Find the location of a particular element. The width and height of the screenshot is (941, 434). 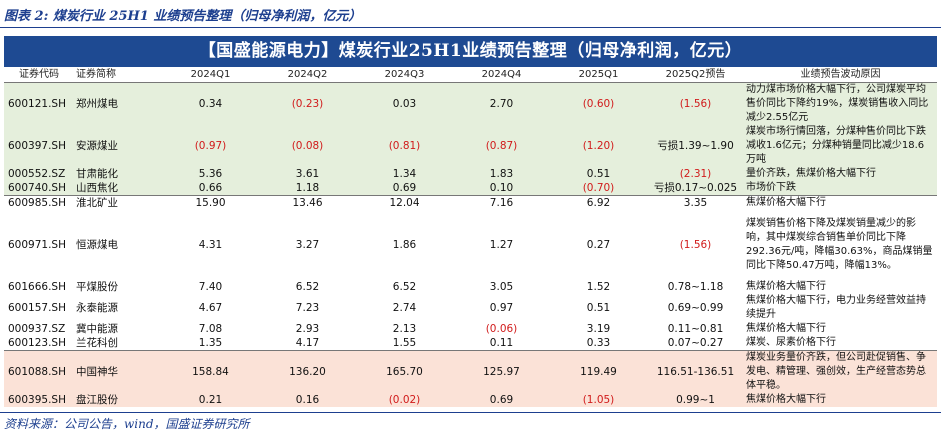

cell-q4: 1.83 is located at coordinates (501, 174).